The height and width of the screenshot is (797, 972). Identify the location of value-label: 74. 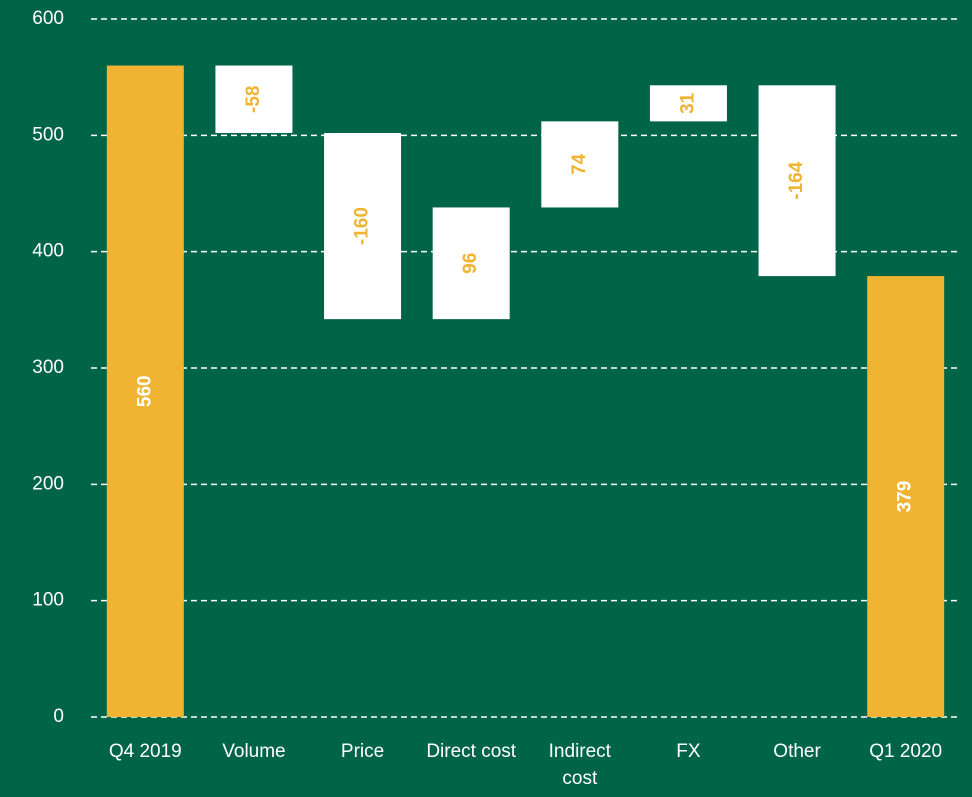
(579, 164).